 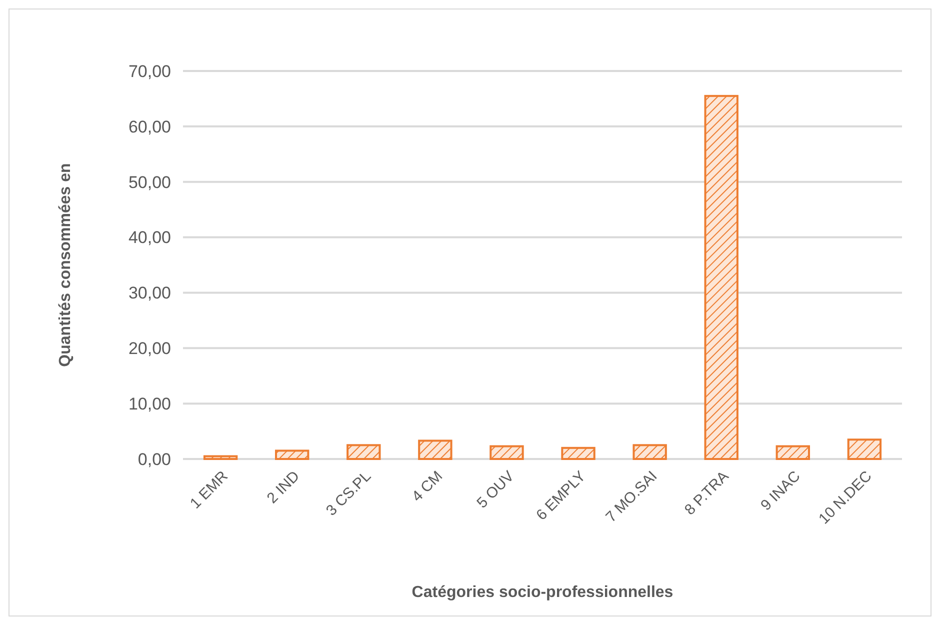 What do you see at coordinates (427, 487) in the screenshot?
I see `x-tick-label: 4 CM` at bounding box center [427, 487].